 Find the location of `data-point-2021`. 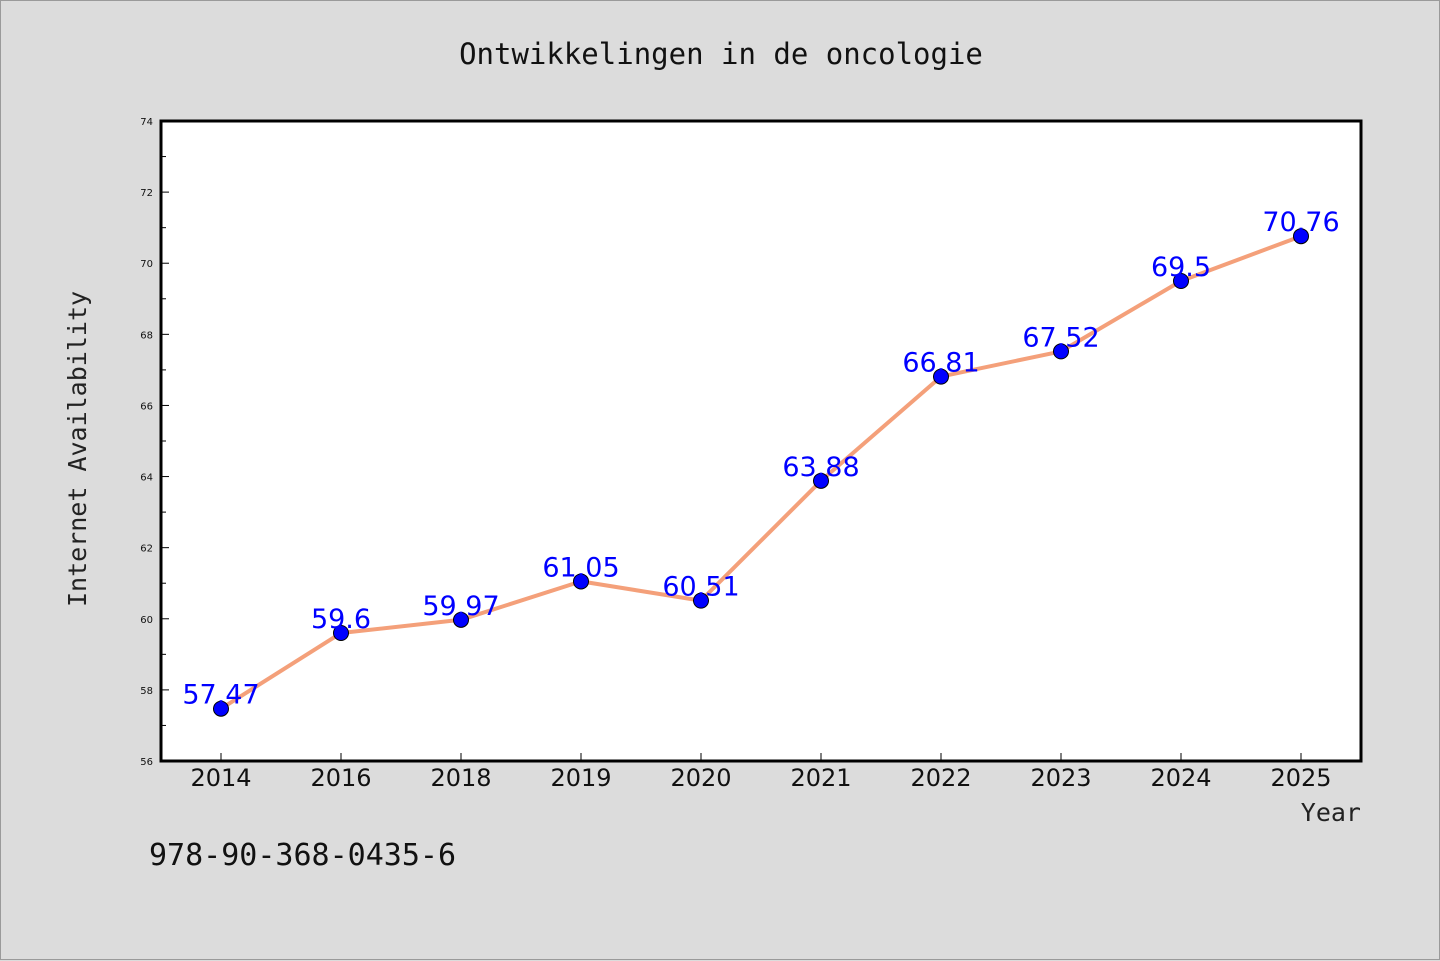

data-point-2021 is located at coordinates (821, 480).